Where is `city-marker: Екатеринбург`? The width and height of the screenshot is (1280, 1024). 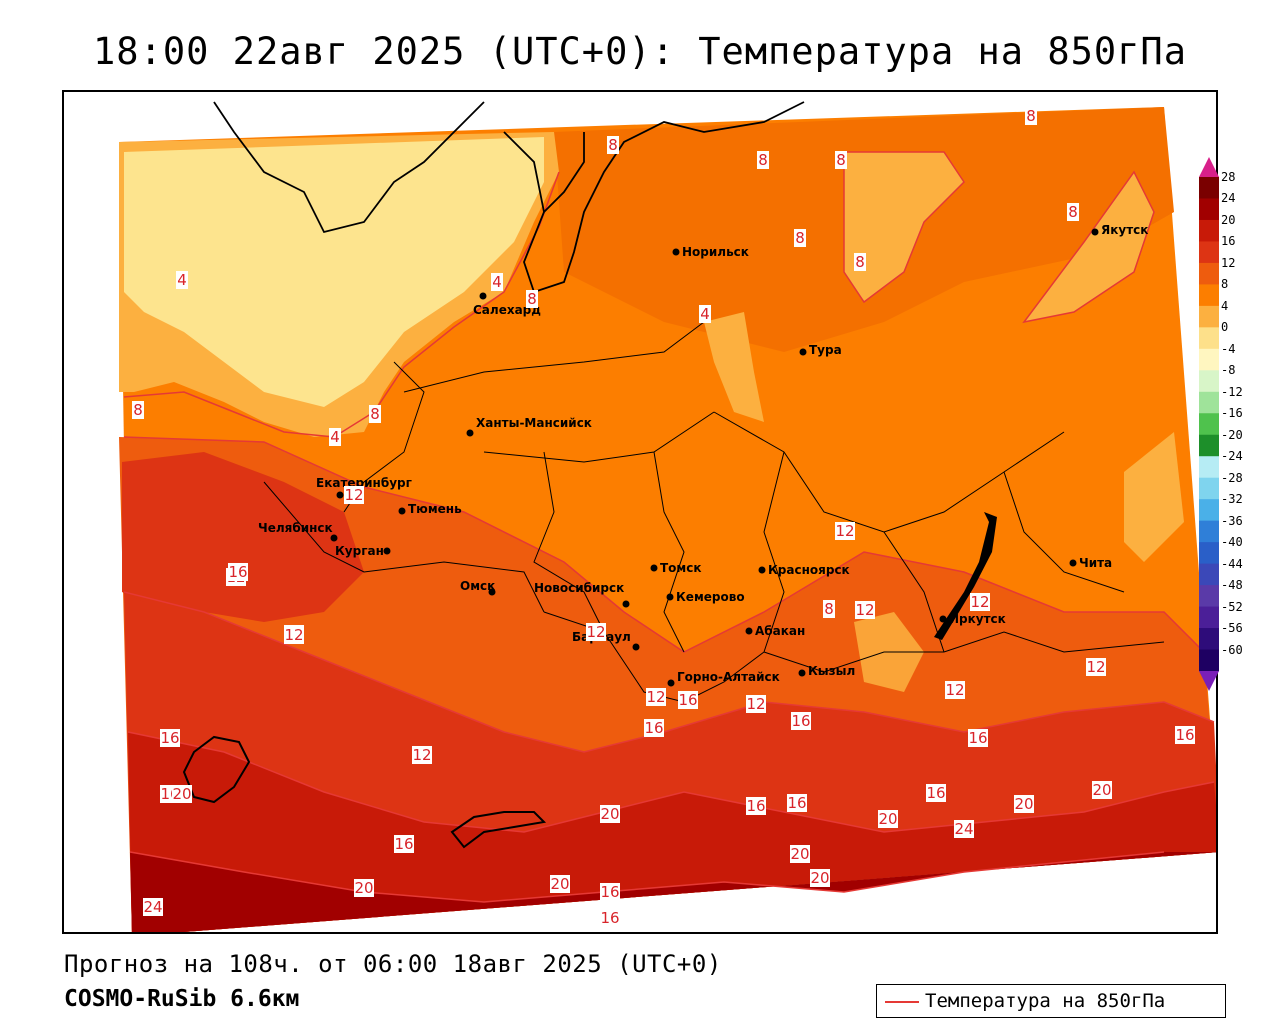 city-marker: Екатеринбург is located at coordinates (364, 487).